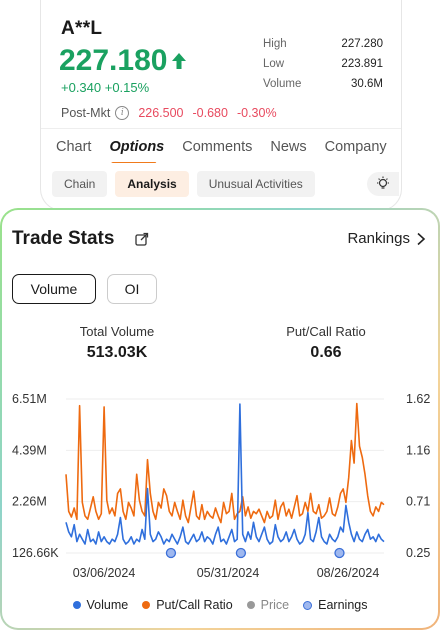 The width and height of the screenshot is (440, 630). Describe the element at coordinates (362, 44) in the screenshot. I see `high-value: 227.280` at that location.